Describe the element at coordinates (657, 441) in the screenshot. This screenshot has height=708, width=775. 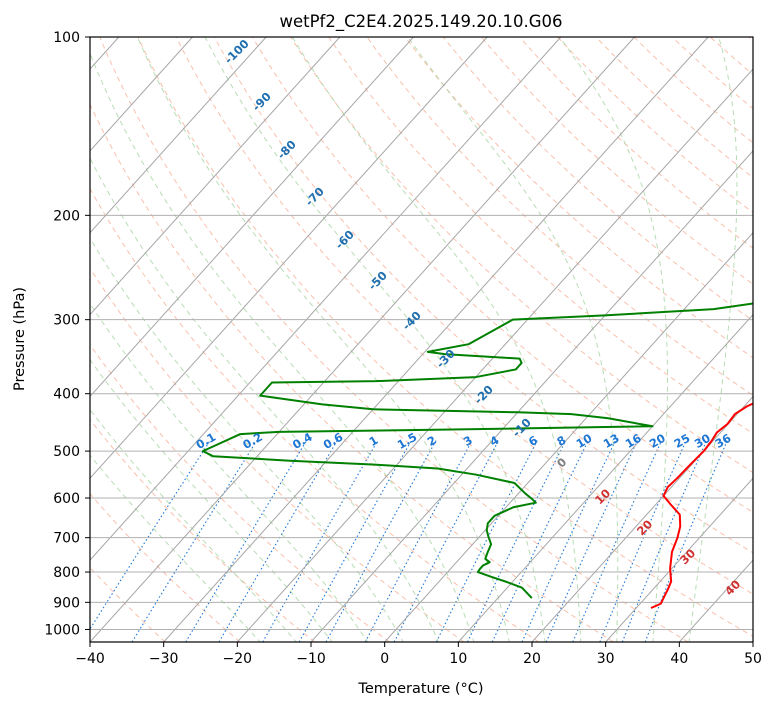
I see `mixing-ratio-label: 20` at that location.